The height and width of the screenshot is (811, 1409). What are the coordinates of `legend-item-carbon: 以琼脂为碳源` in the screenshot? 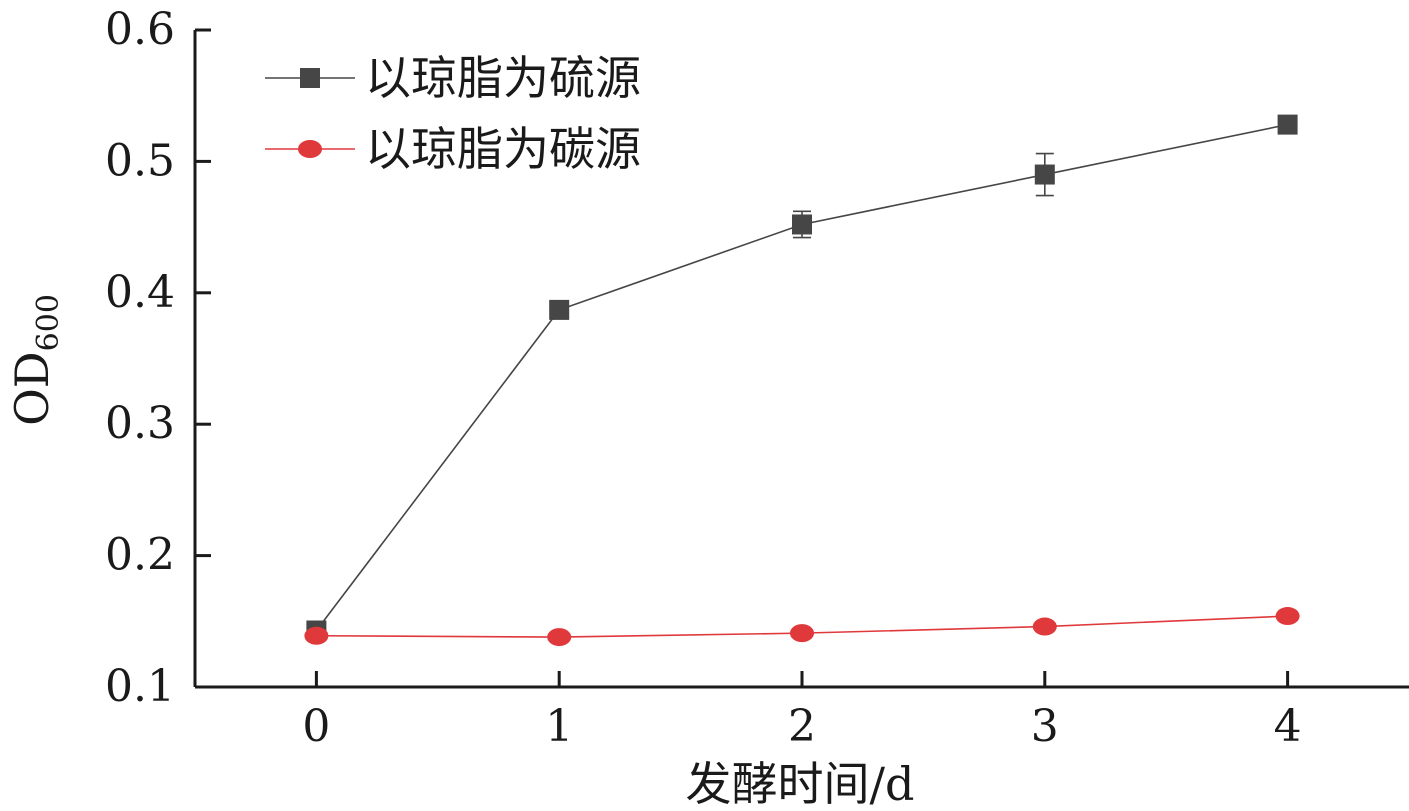 It's located at (453, 149).